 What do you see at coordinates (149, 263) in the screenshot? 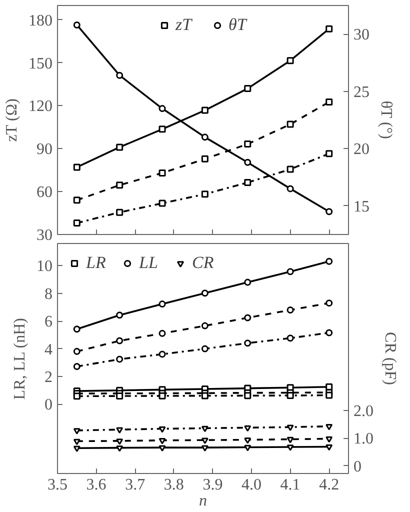
I see `legend-label: LL` at bounding box center [149, 263].